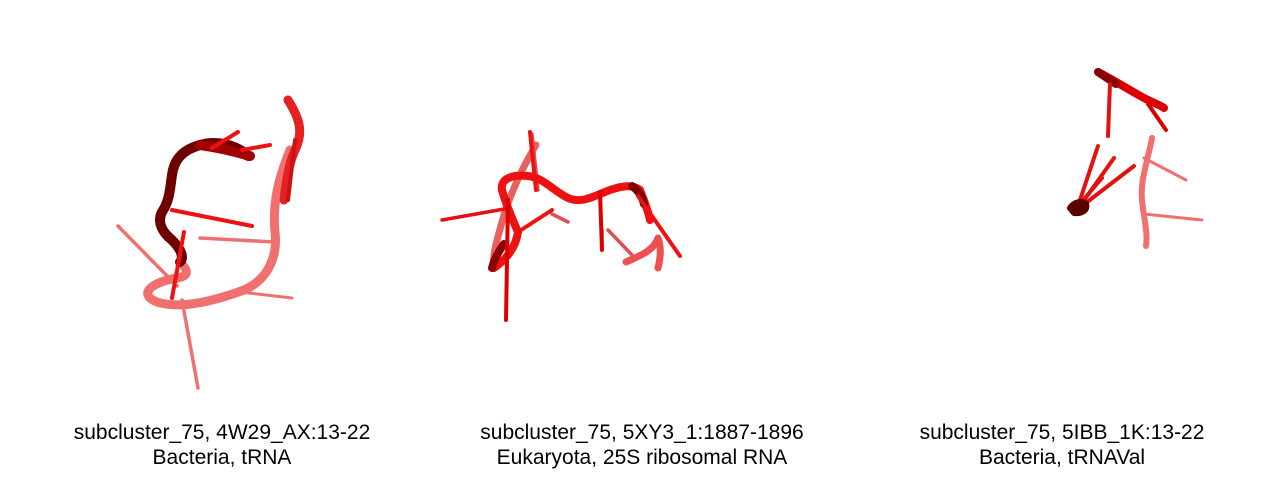 The image size is (1280, 480). Describe the element at coordinates (1062, 457) in the screenshot. I see `caption-subtitle: Bacteria, tRNAVal` at that location.